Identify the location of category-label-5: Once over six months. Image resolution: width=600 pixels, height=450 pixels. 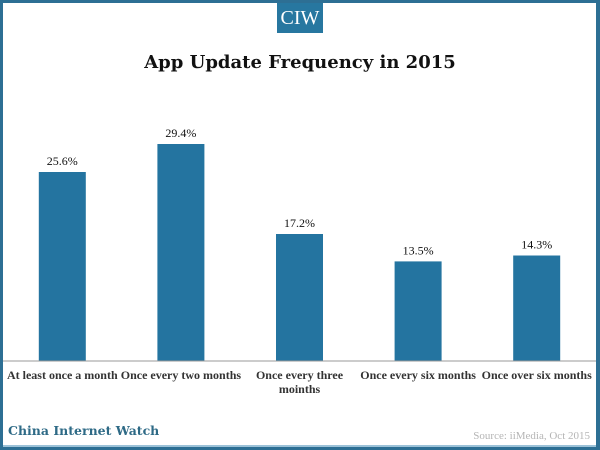
(537, 375).